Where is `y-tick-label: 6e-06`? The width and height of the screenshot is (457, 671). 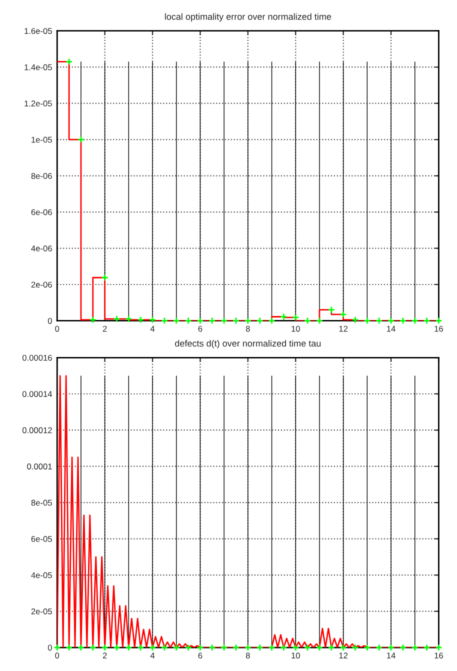
y-tick-label: 6e-06 is located at coordinates (41, 212).